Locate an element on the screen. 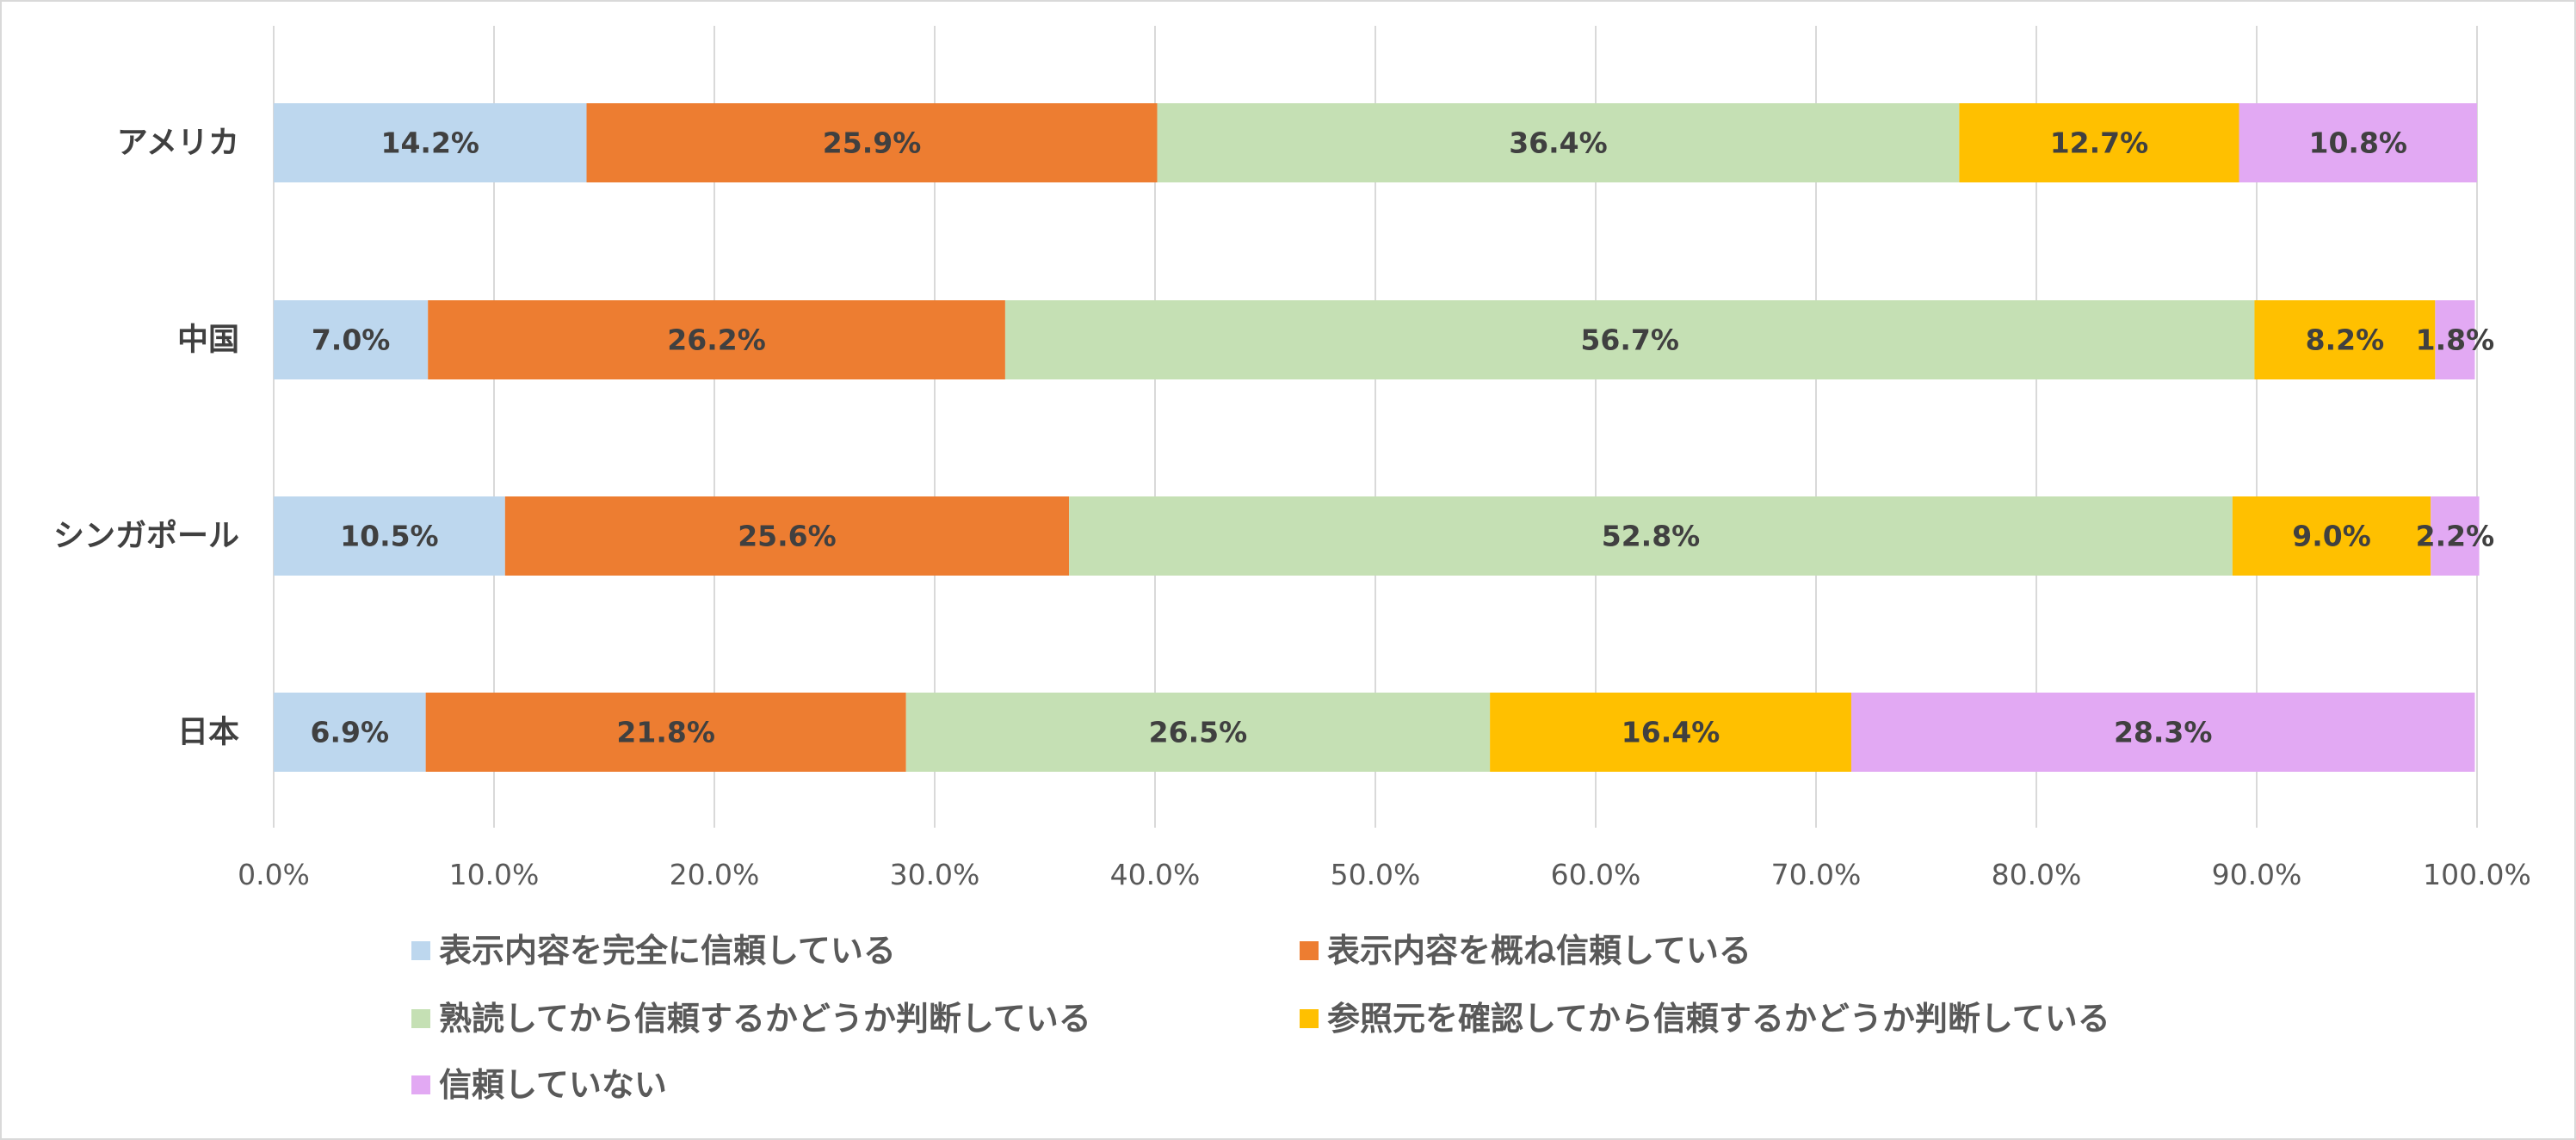  x-tick-label: 100.0% is located at coordinates (2477, 874).